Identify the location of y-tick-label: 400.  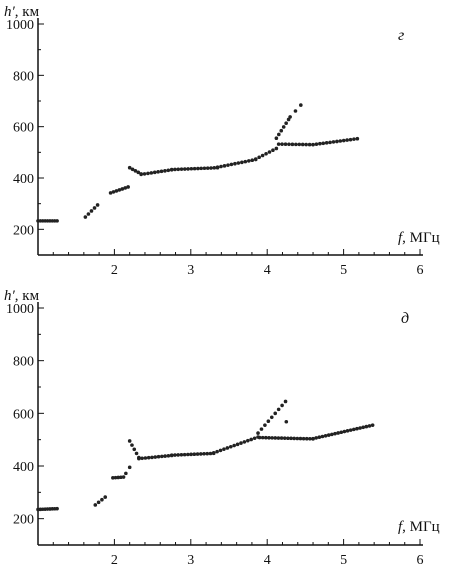
(23, 467).